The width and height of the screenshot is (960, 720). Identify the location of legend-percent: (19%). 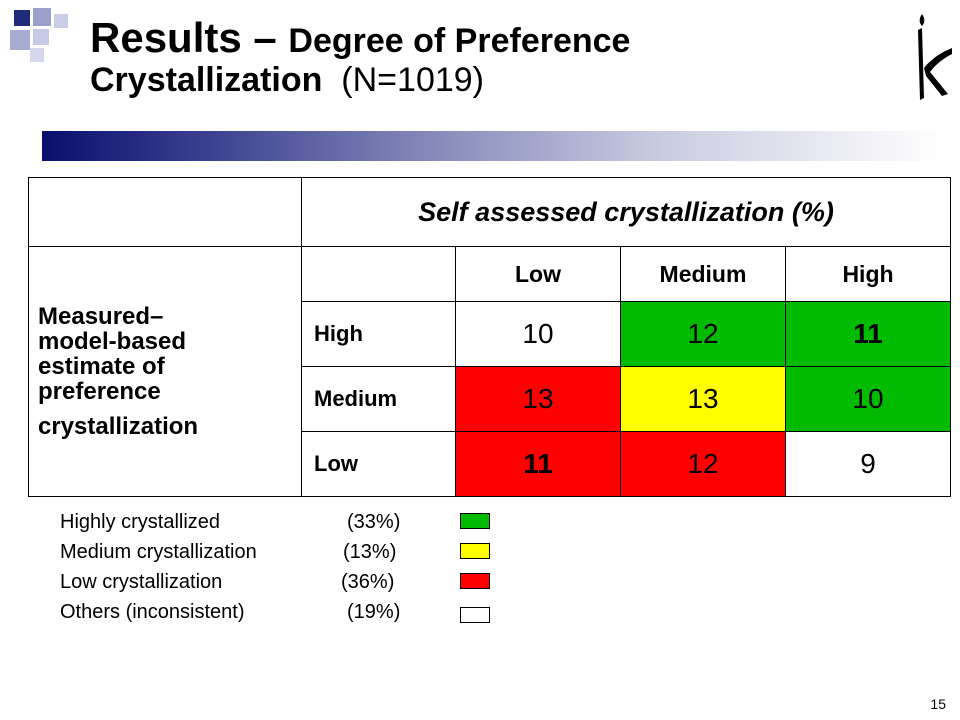
(374, 612).